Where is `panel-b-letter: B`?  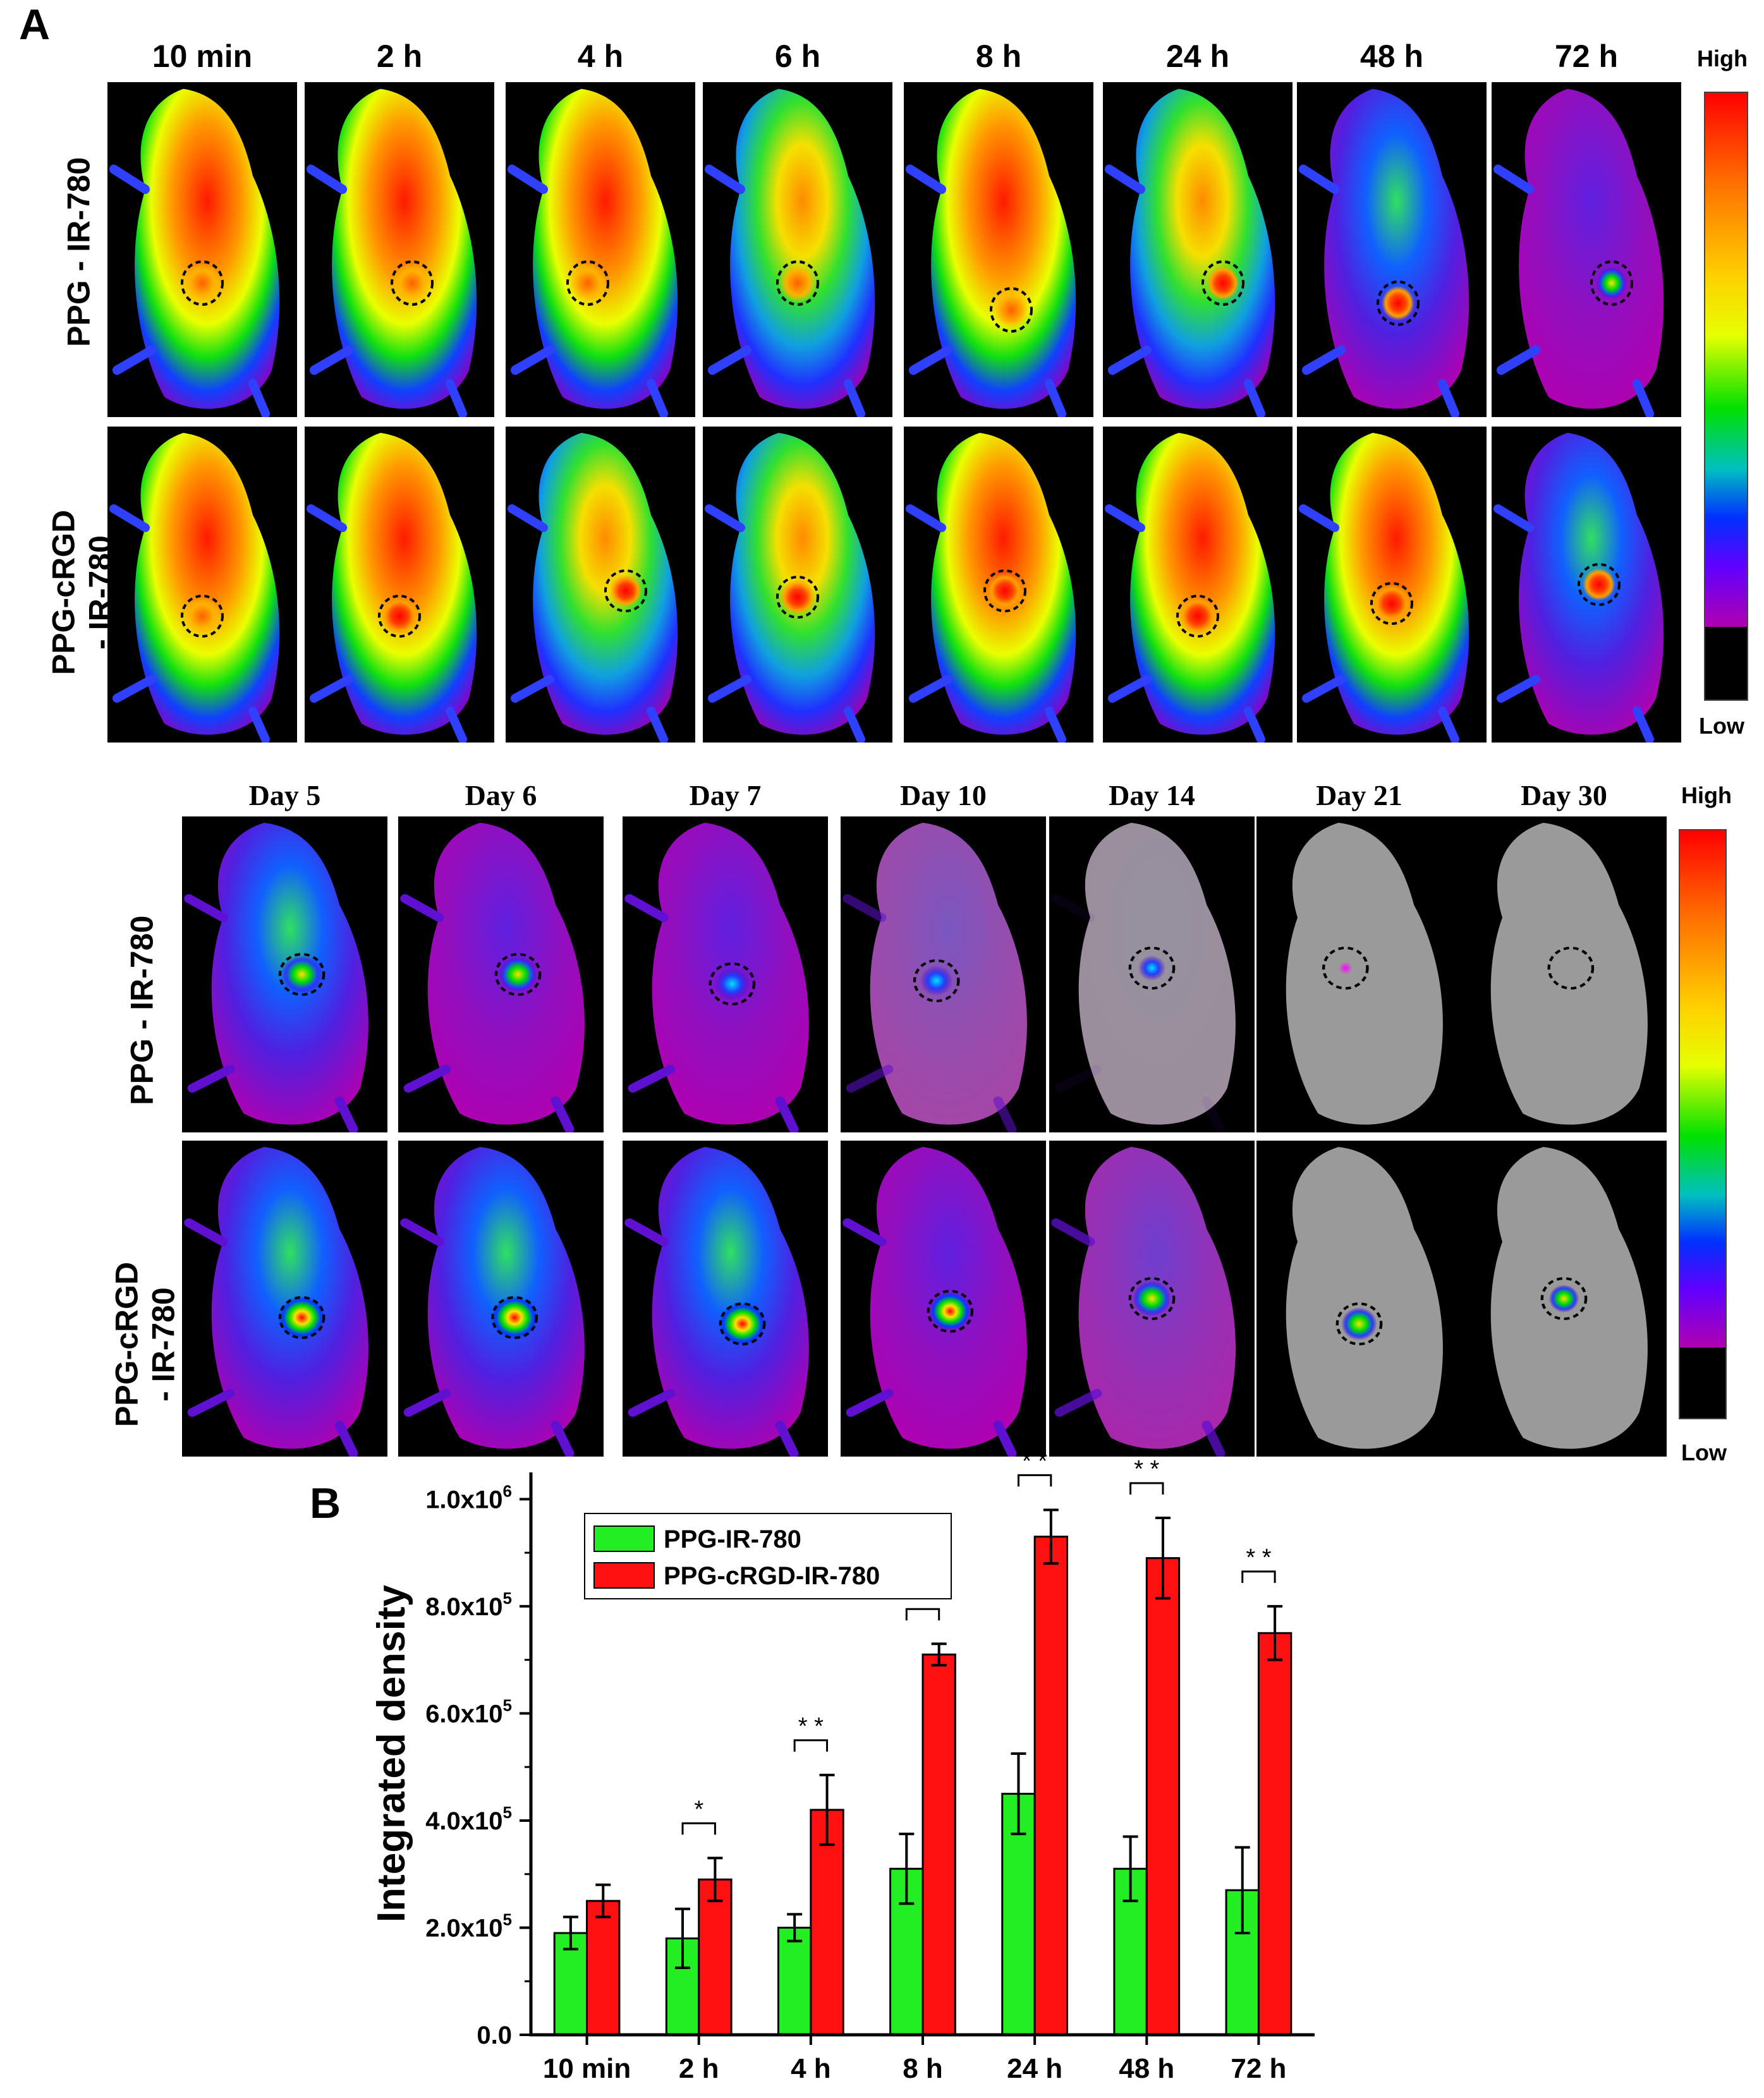 panel-b-letter: B is located at coordinates (325, 1503).